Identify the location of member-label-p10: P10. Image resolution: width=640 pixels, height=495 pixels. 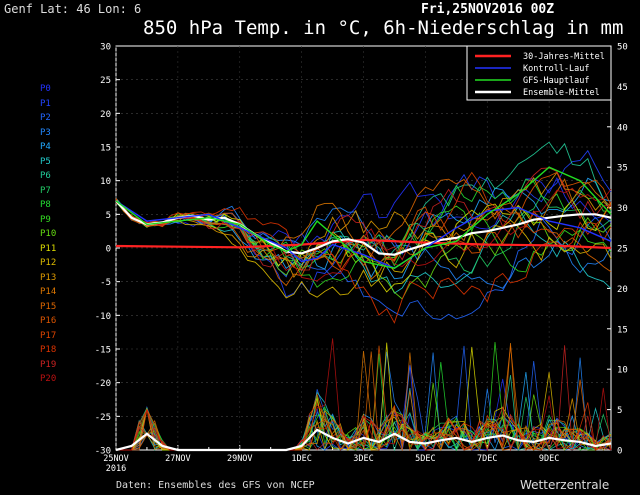
(48, 234).